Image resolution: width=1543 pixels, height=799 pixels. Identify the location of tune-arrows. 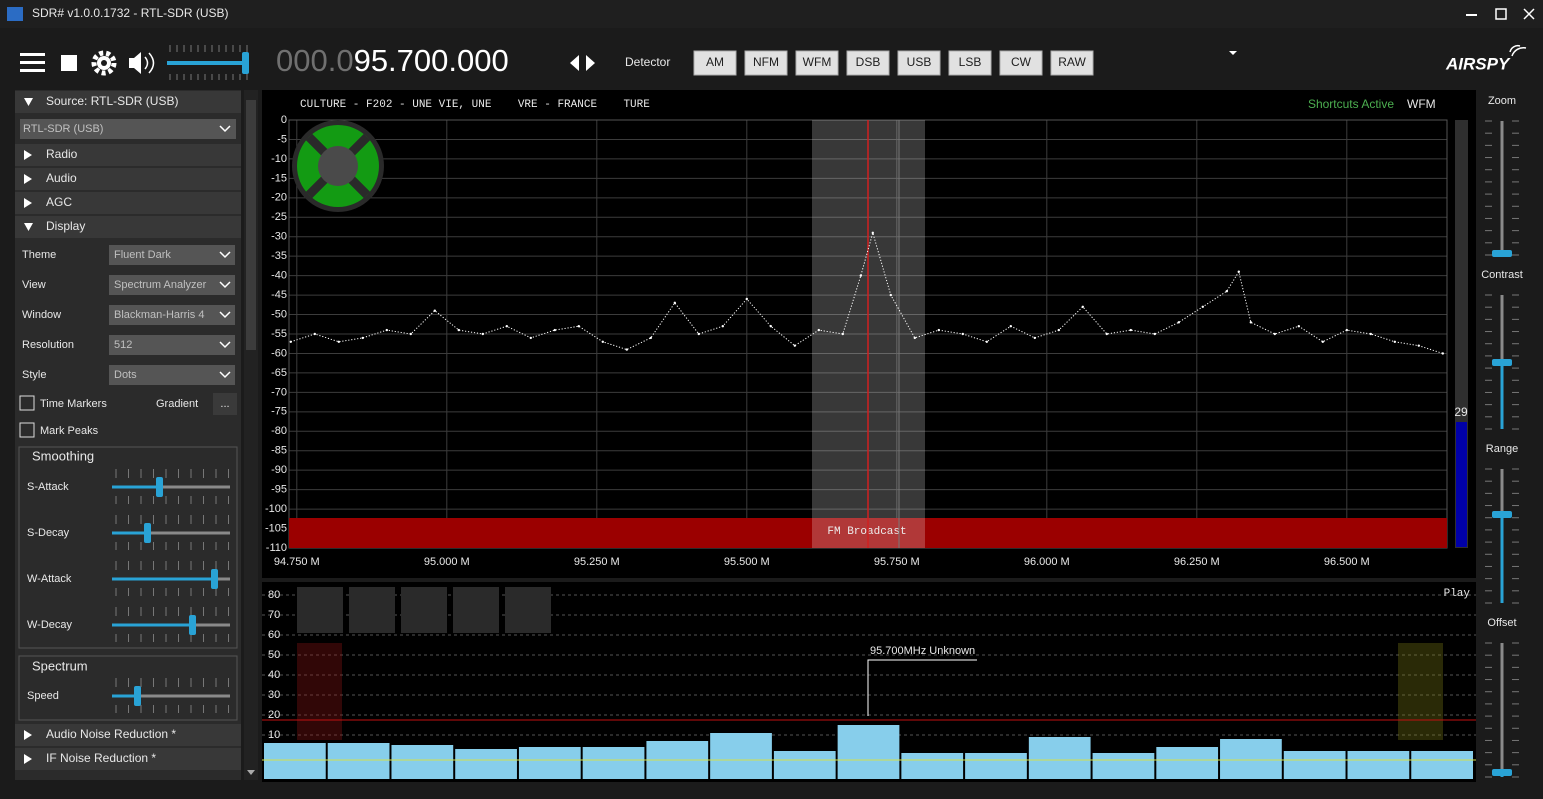
(582, 63).